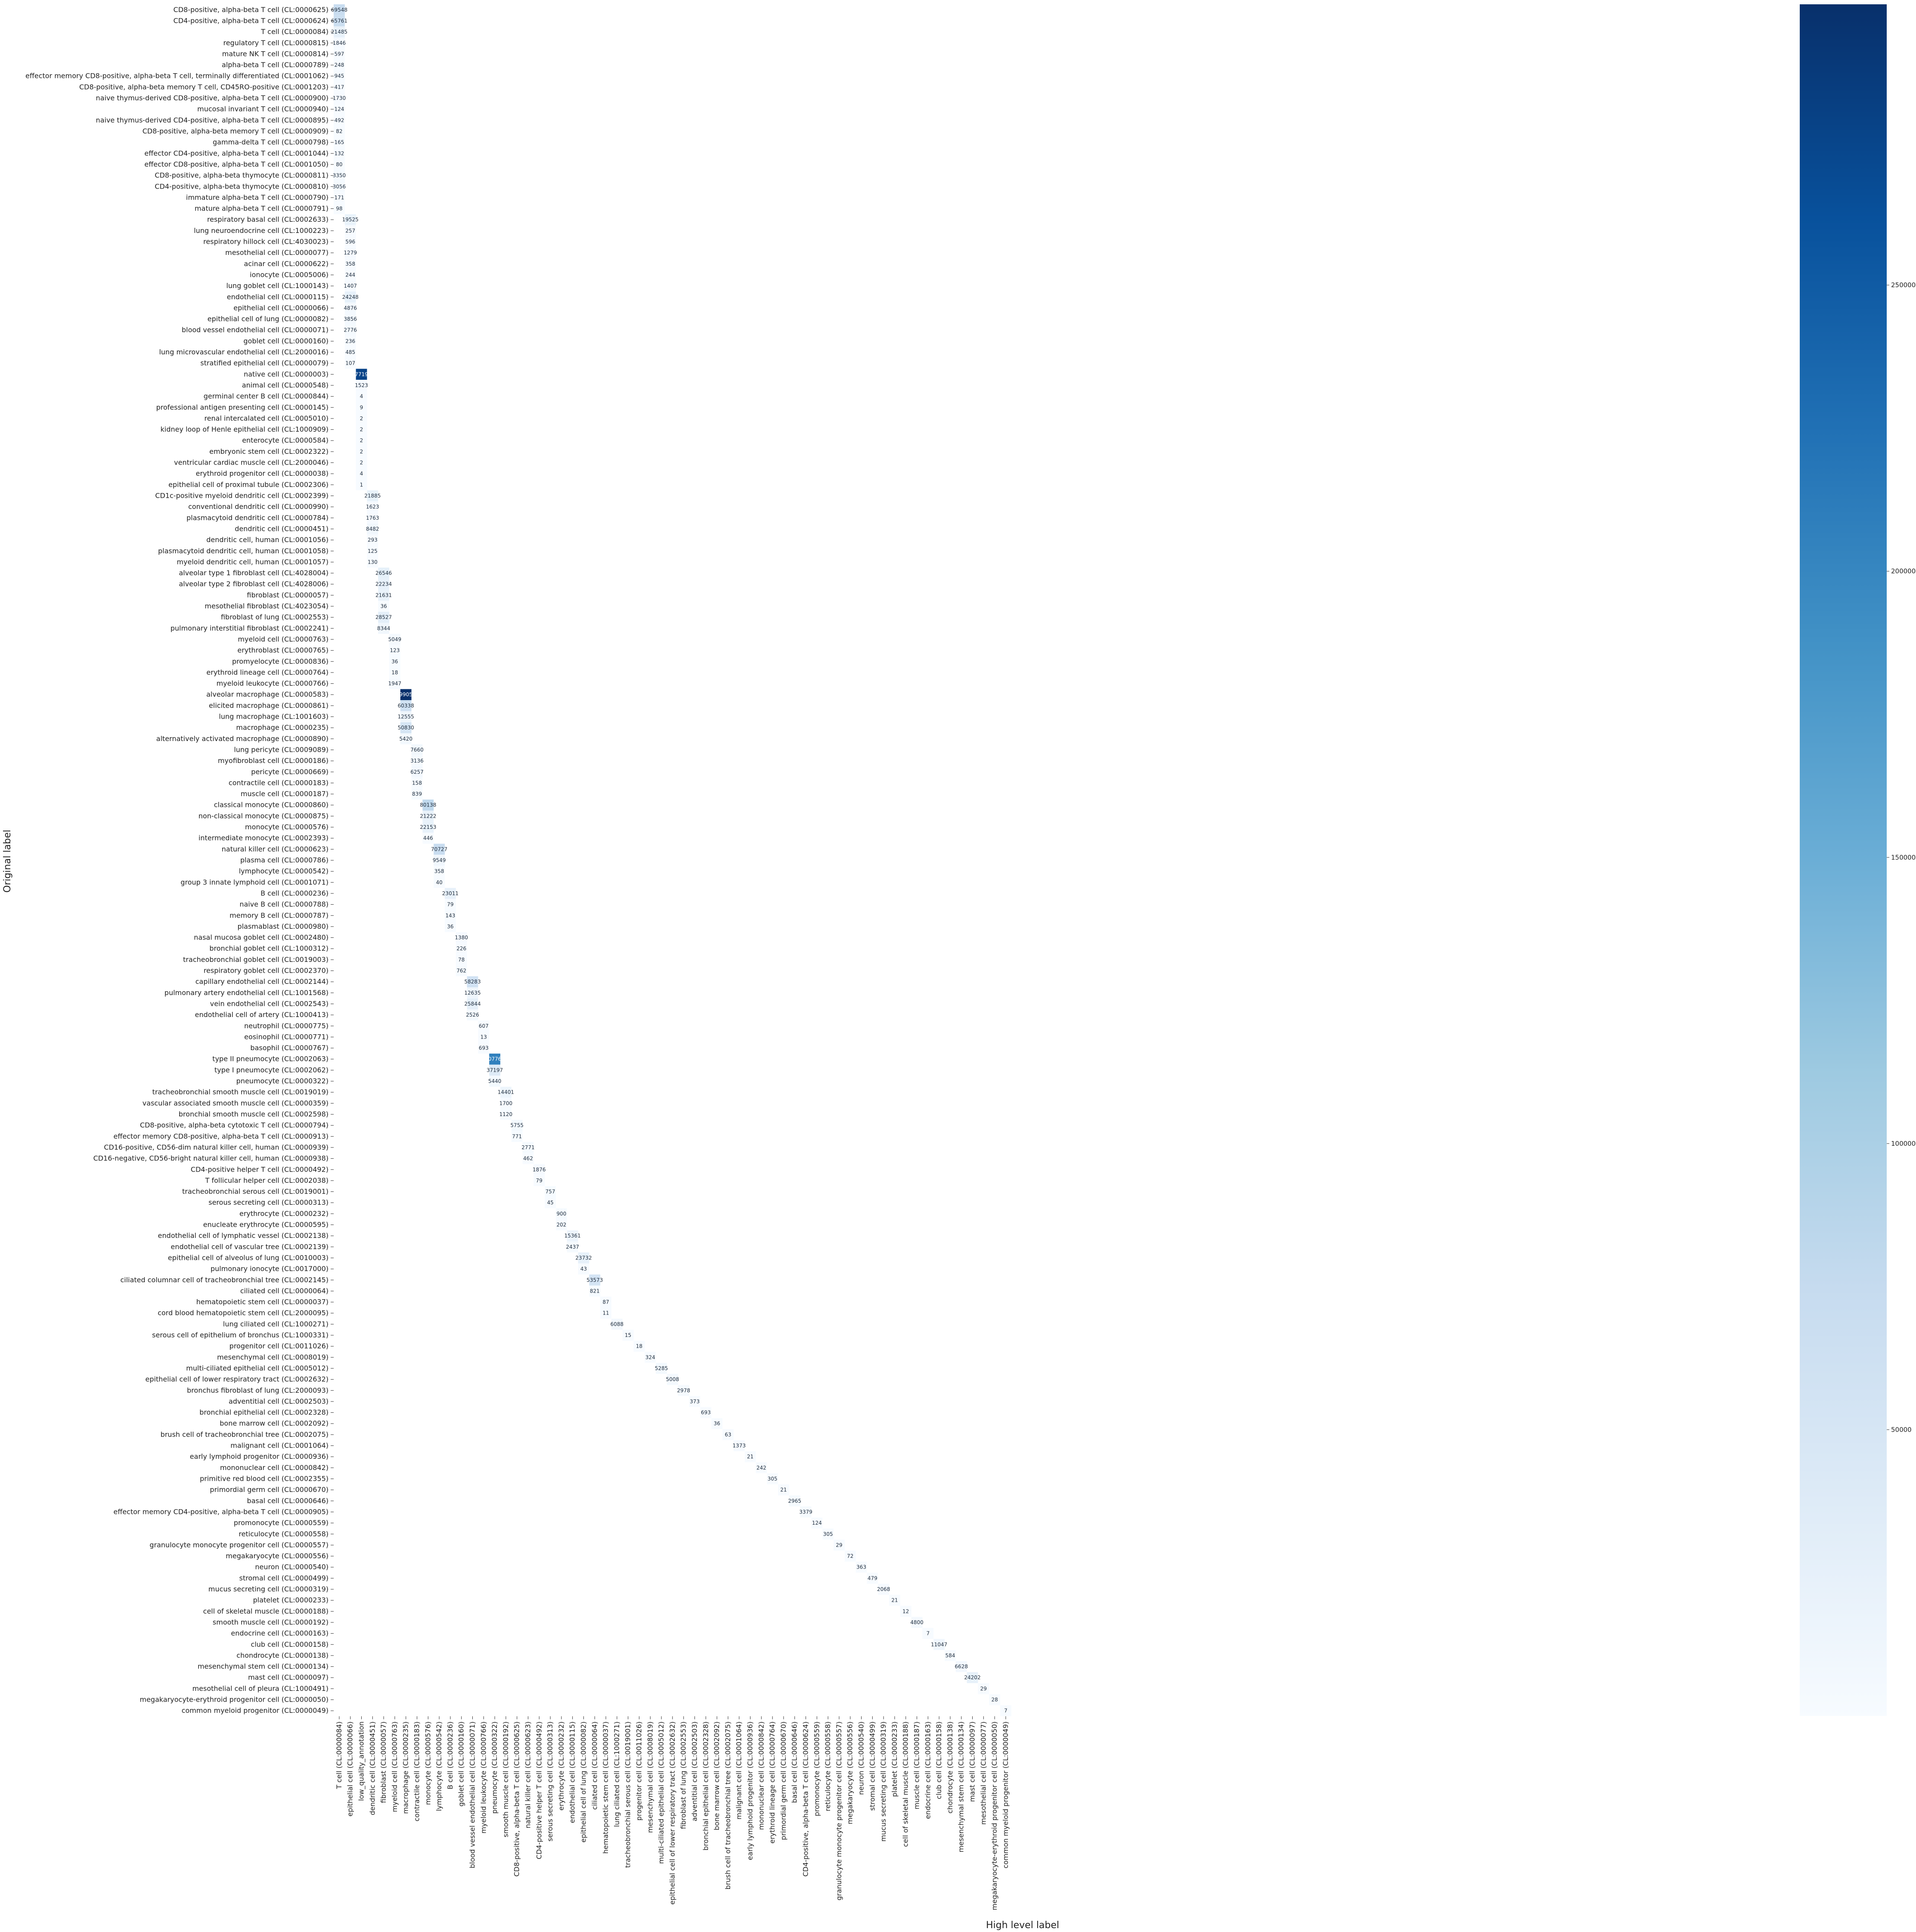 The image size is (1916, 1932). I want to click on cell-value-label: 358, so click(350, 264).